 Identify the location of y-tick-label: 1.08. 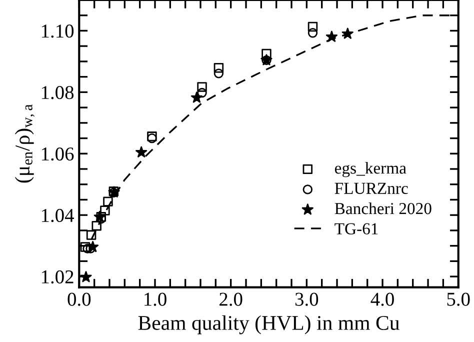
(58, 93).